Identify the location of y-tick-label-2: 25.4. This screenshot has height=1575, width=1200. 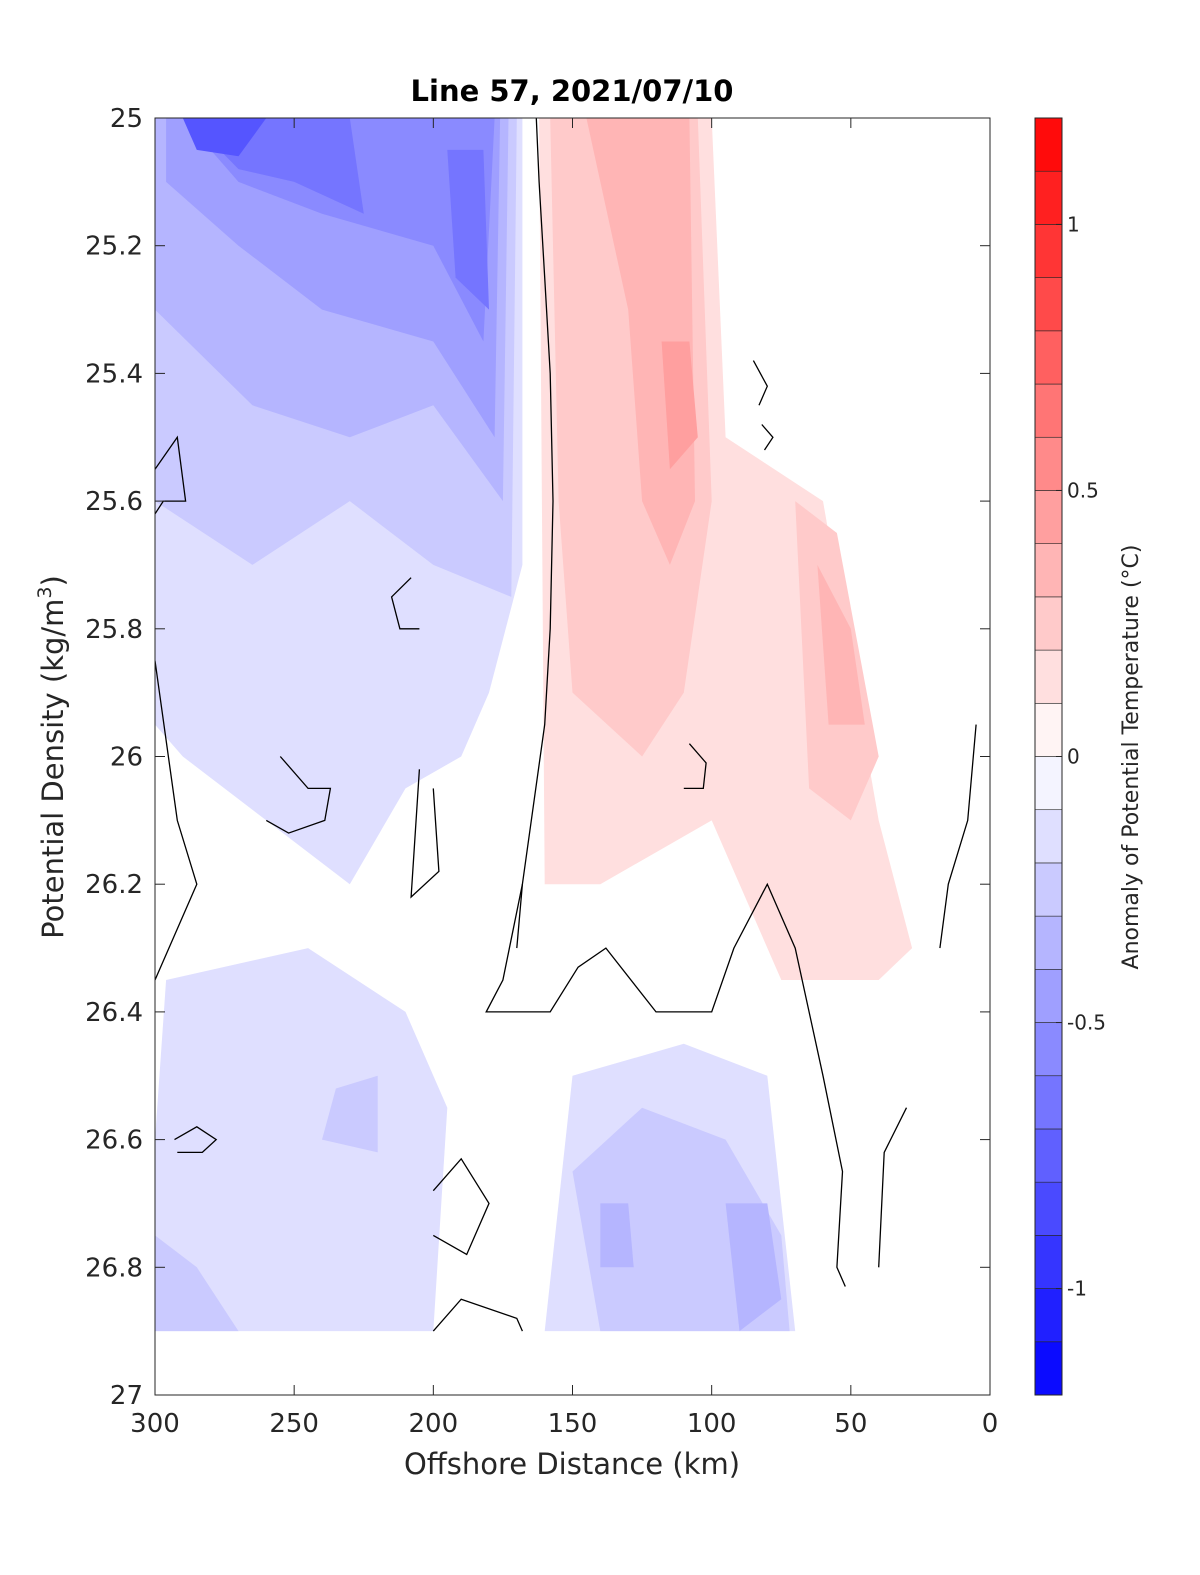
(114, 374).